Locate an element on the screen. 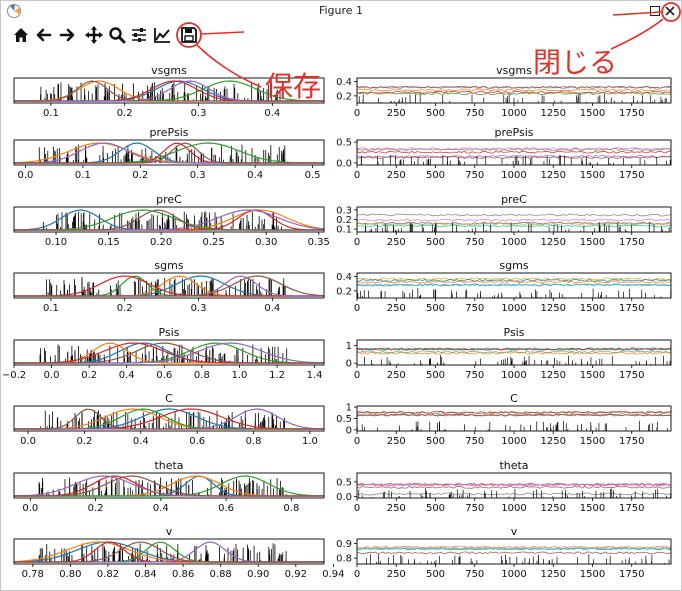  subplot-title: theta is located at coordinates (513, 465).